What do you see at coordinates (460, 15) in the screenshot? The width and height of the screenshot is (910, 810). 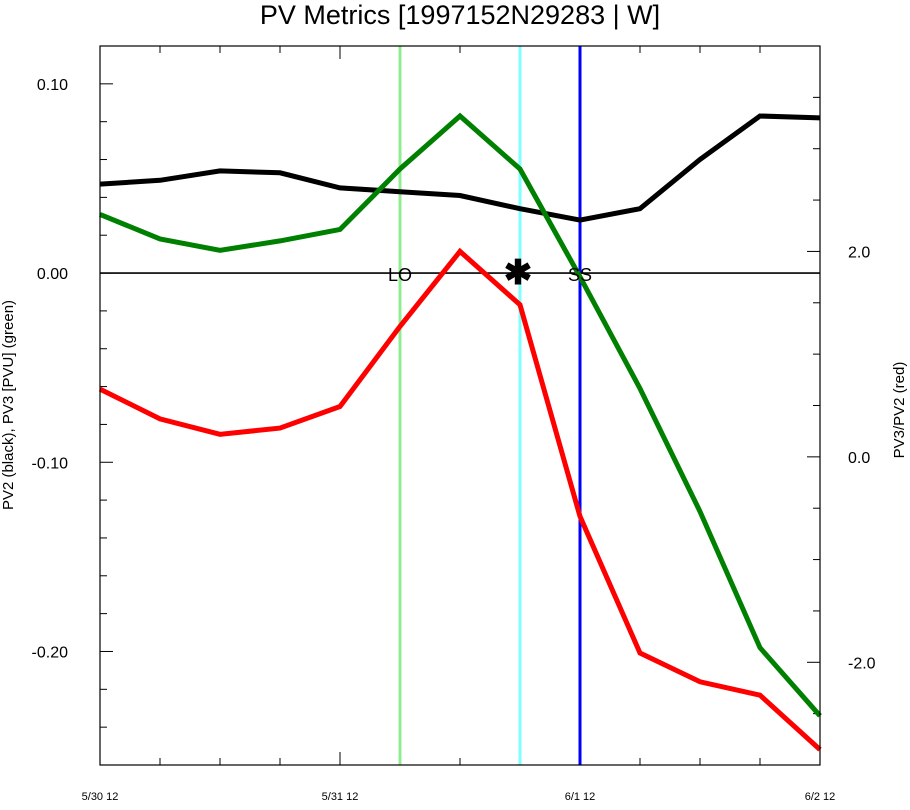 I see `chart-title: PV Metrics [1997152N29283 | W]` at bounding box center [460, 15].